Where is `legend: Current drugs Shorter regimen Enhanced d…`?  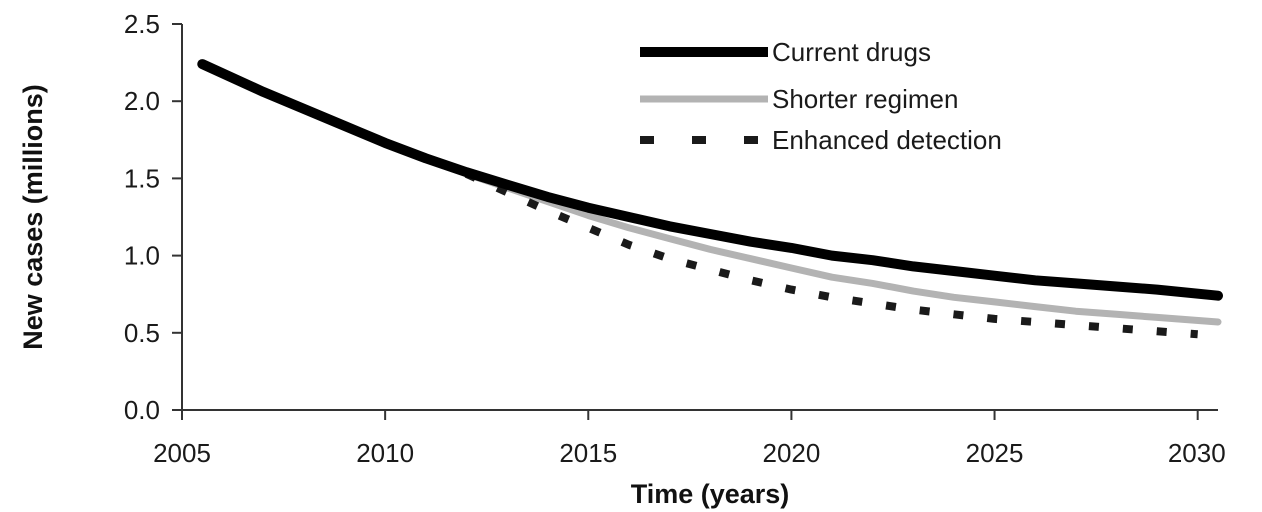 legend: Current drugs Shorter regimen Enhanced d… is located at coordinates (821, 96).